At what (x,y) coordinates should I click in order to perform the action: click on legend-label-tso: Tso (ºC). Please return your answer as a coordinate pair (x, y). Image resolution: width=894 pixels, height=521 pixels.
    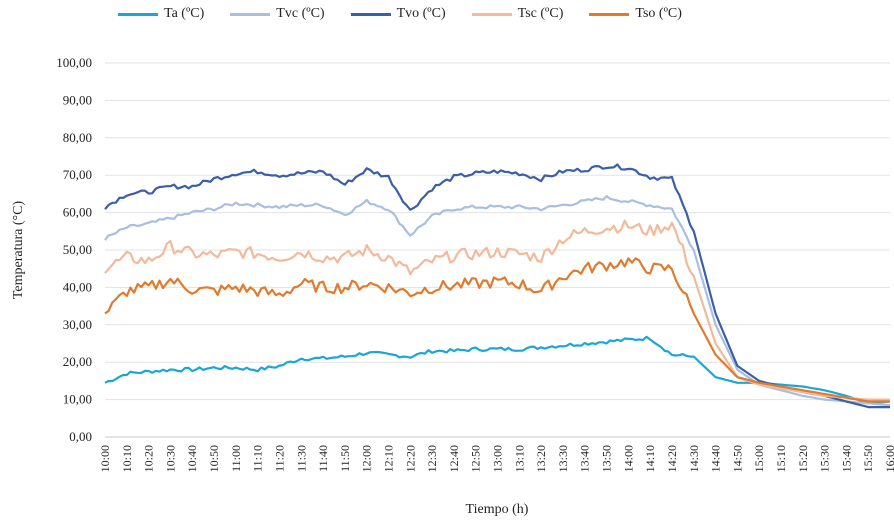
    Looking at the image, I should click on (658, 13).